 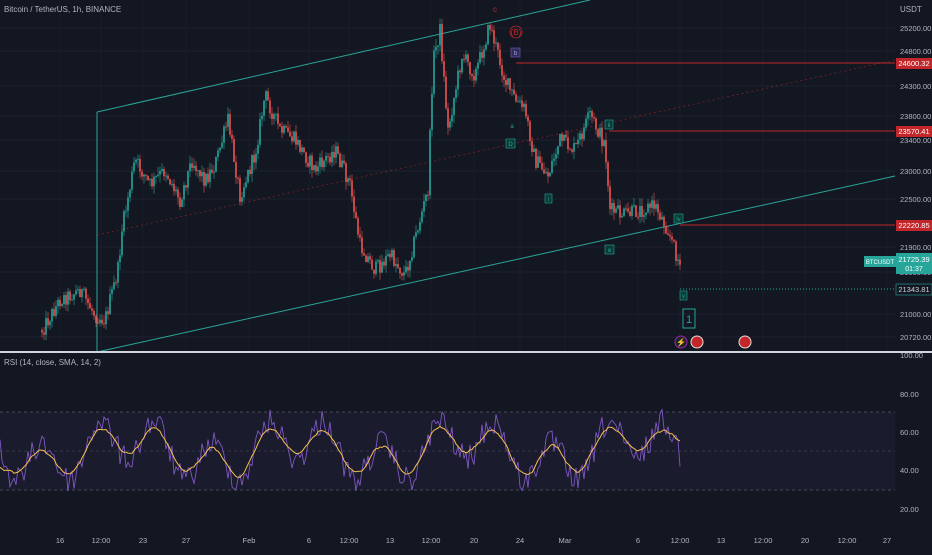 What do you see at coordinates (52, 362) in the screenshot?
I see `rsi-legend: RSI (14, close, SMA, 14, 2)` at bounding box center [52, 362].